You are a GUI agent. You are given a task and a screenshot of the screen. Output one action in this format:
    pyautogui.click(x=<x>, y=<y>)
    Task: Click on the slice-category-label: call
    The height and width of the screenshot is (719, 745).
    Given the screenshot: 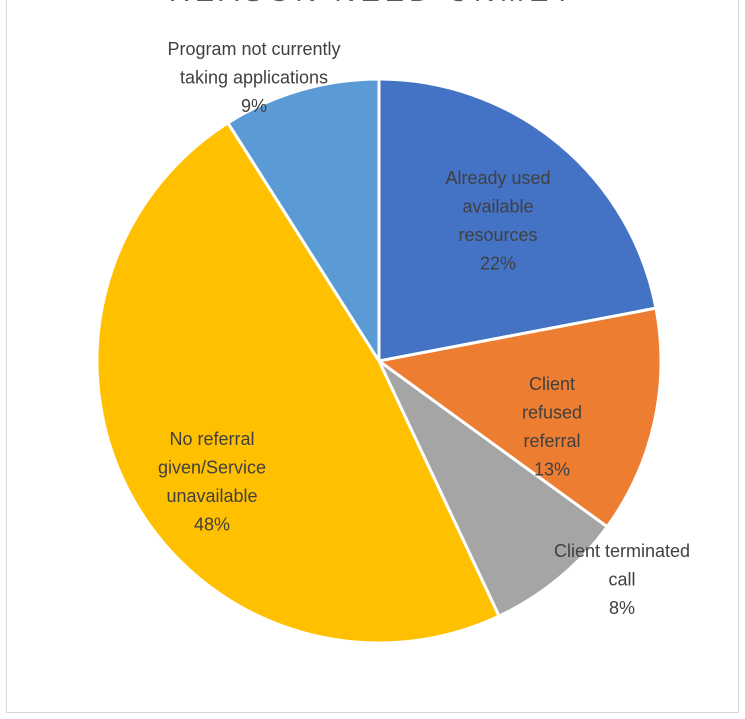 What is the action you would take?
    pyautogui.click(x=621, y=580)
    